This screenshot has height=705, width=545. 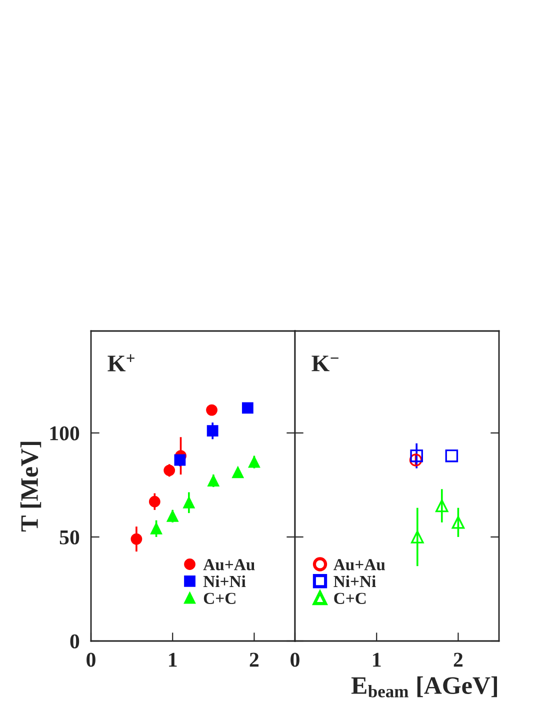 I want to click on x-axis-title: E$_{beam}$ [AGeV], so click(x=424, y=687).